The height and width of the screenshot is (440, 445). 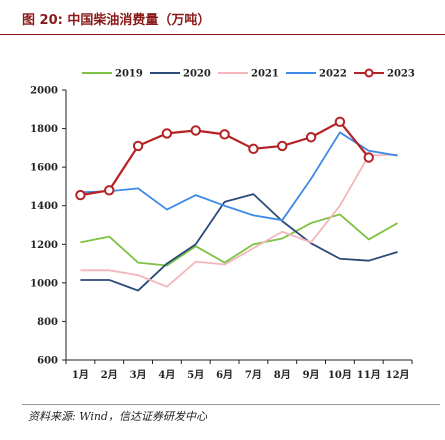 What do you see at coordinates (44, 245) in the screenshot?
I see `y-tick-label: 1200` at bounding box center [44, 245].